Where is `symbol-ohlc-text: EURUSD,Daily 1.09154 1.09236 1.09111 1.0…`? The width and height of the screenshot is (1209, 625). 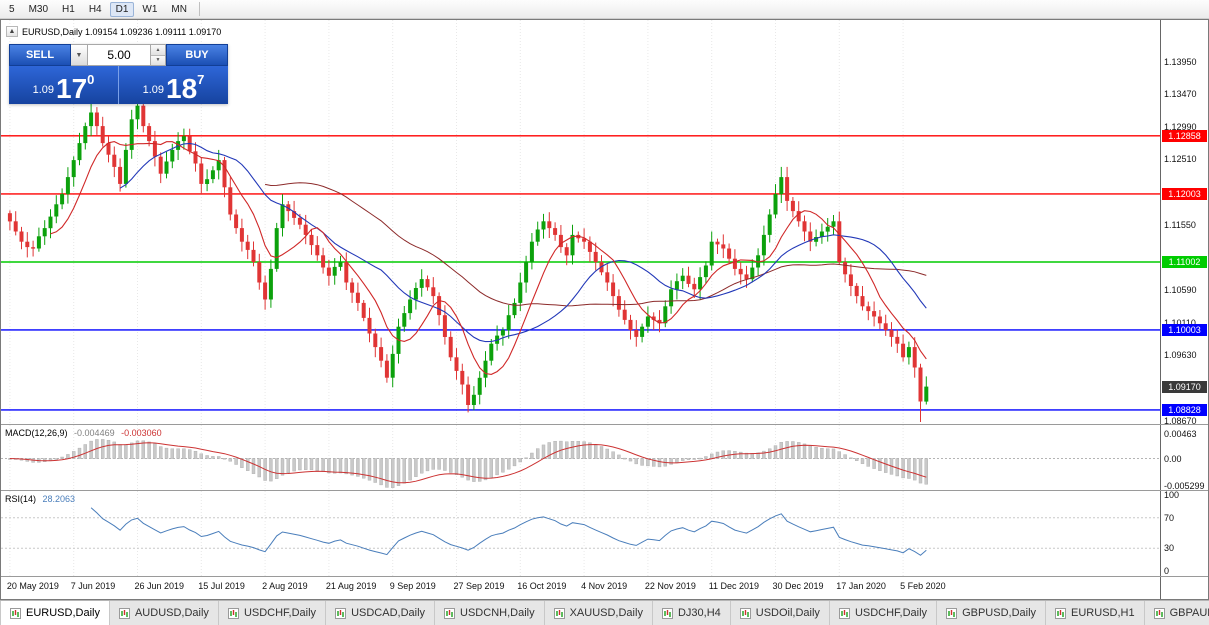
symbol-ohlc-text: EURUSD,Daily 1.09154 1.09236 1.09111 1.0… is located at coordinates (122, 31).